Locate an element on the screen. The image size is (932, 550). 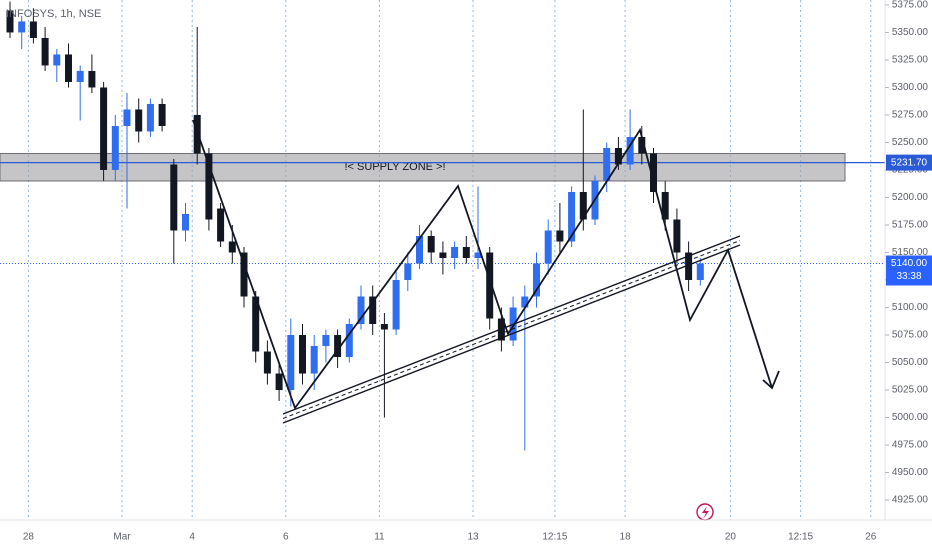
y-tick-label: 5275.00 is located at coordinates (910, 115).